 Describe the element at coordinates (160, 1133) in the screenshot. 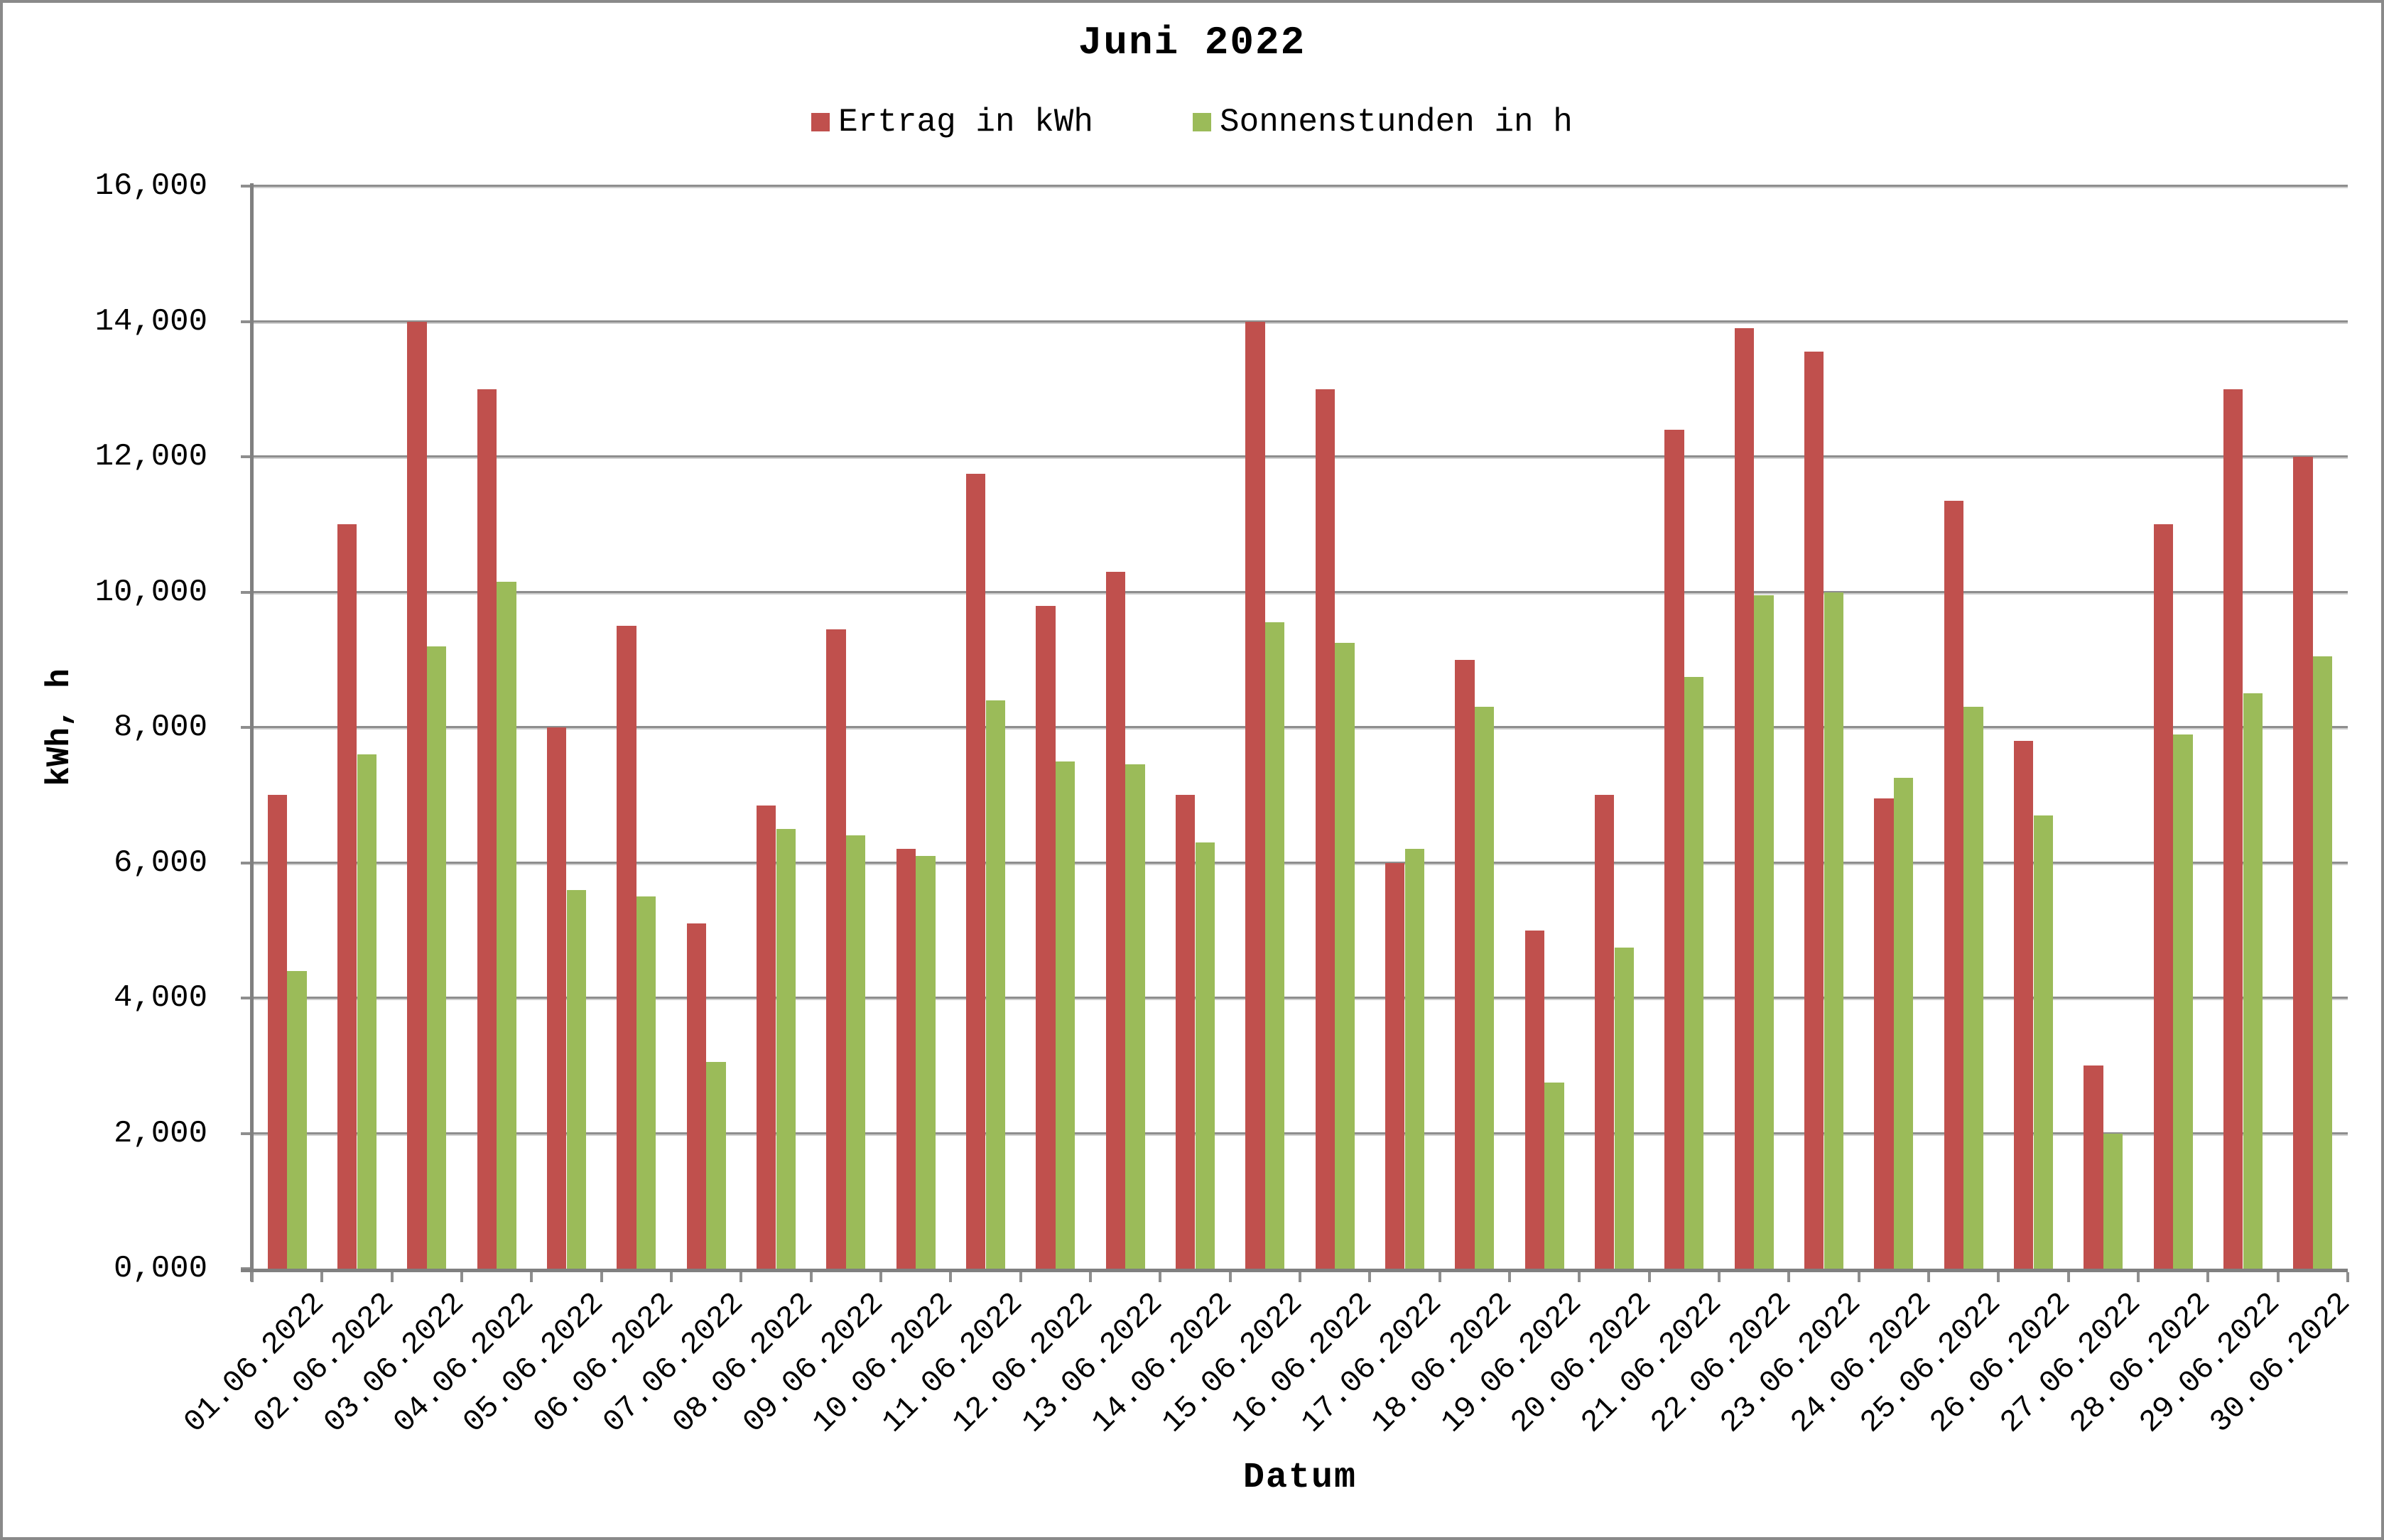

I see `y-tick-label: 2,000` at that location.